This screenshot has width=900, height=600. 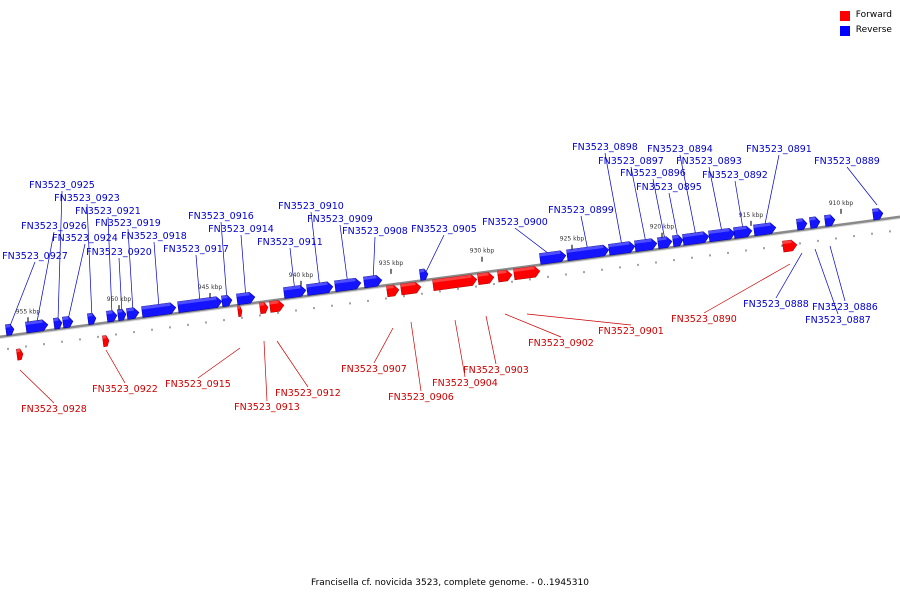 What do you see at coordinates (375, 231) in the screenshot?
I see `gene-label-FN3523_0908: FN3523_0908` at bounding box center [375, 231].